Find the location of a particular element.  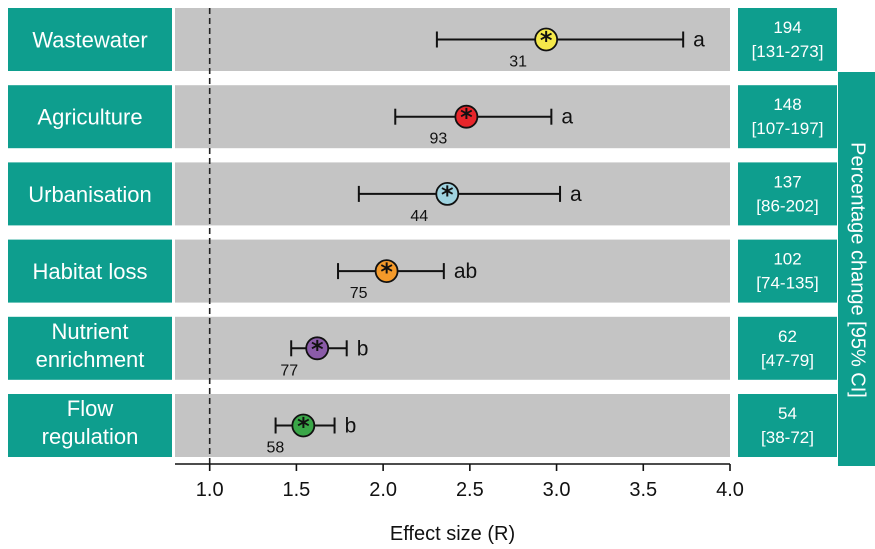

percentage-change-value: 62 is located at coordinates (787, 336).